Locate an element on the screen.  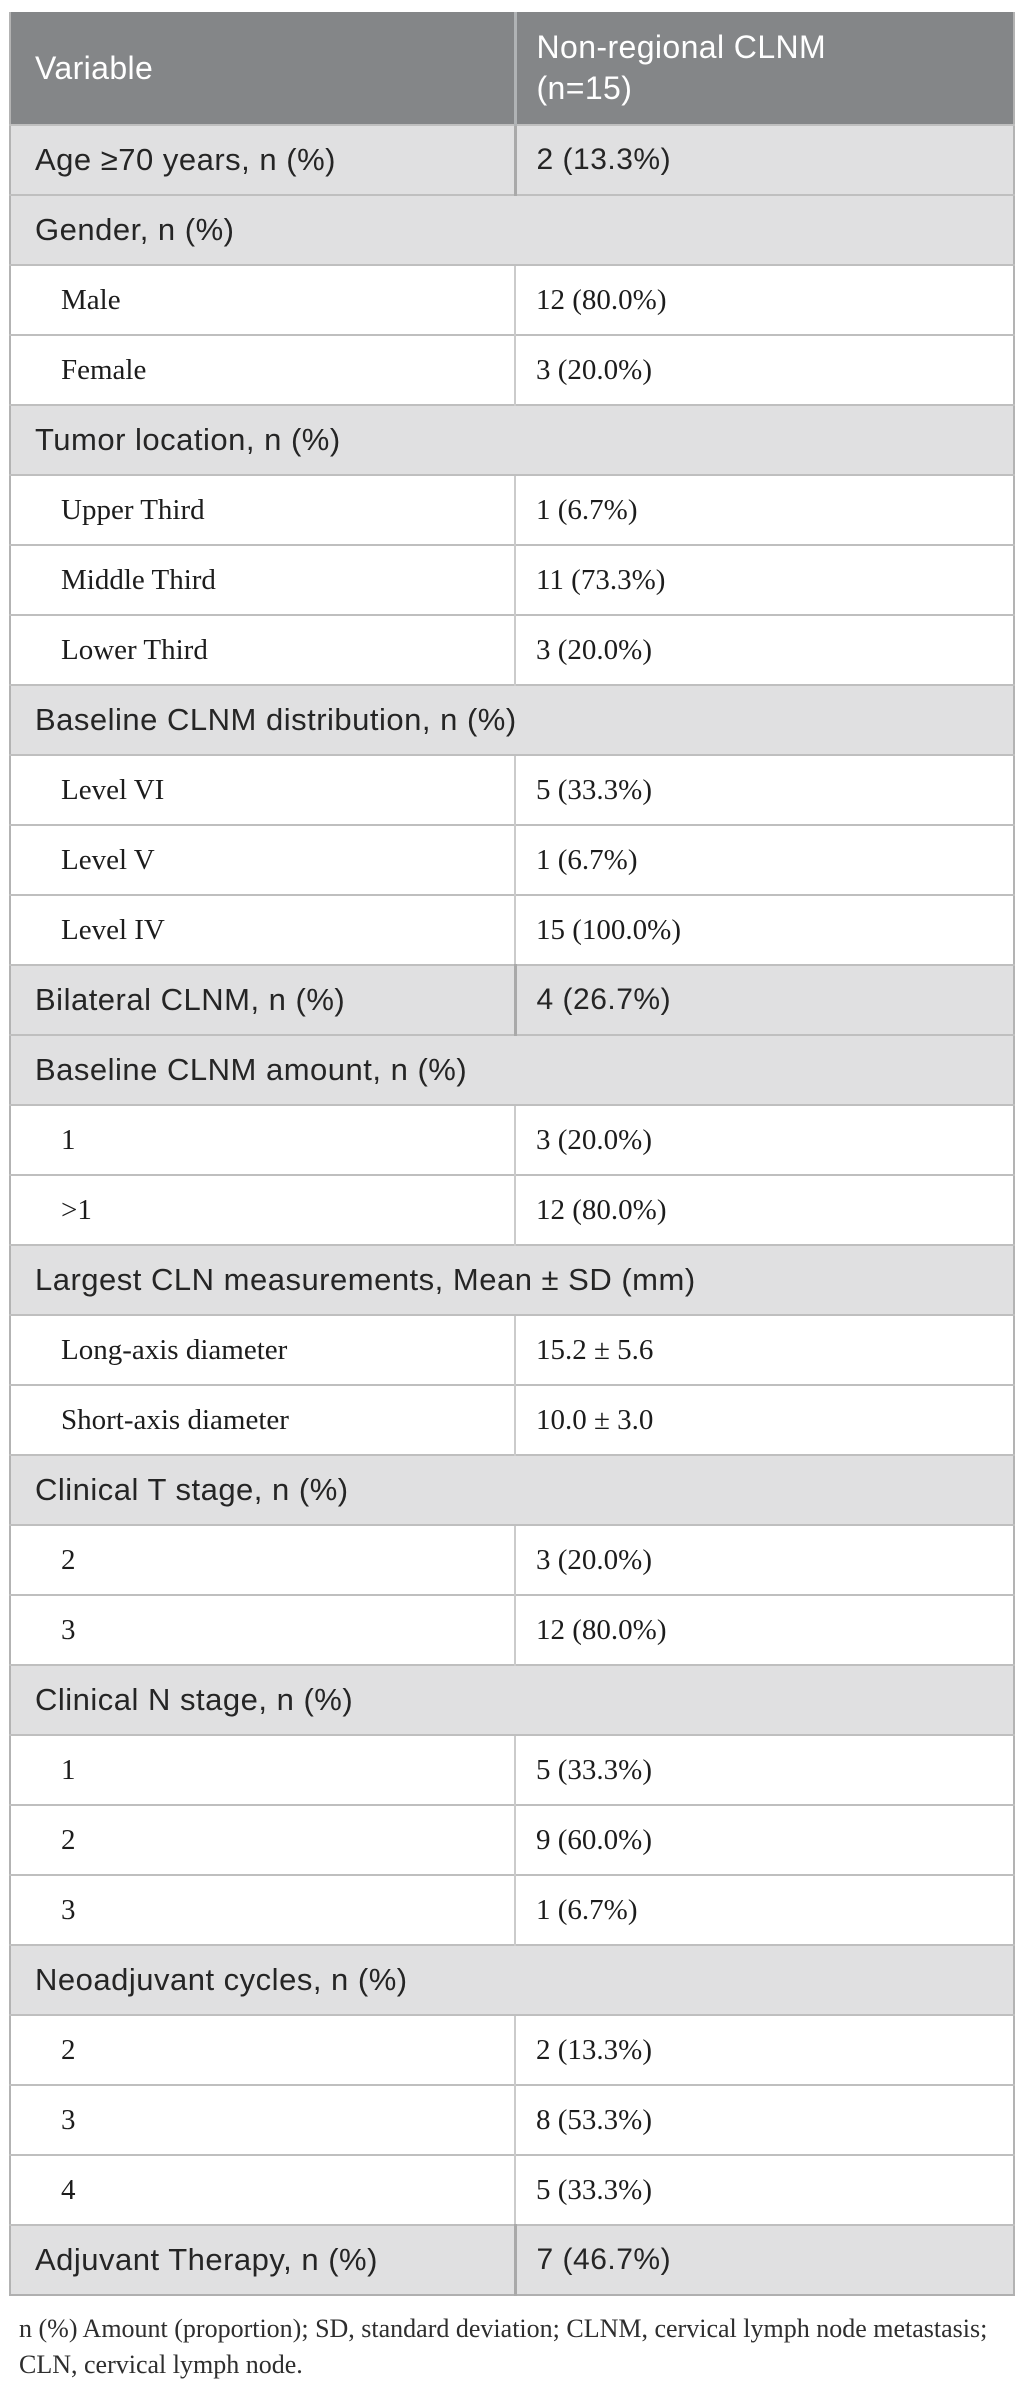
section-row: Baseline CLNM distribution, n (%) is located at coordinates (512, 719).